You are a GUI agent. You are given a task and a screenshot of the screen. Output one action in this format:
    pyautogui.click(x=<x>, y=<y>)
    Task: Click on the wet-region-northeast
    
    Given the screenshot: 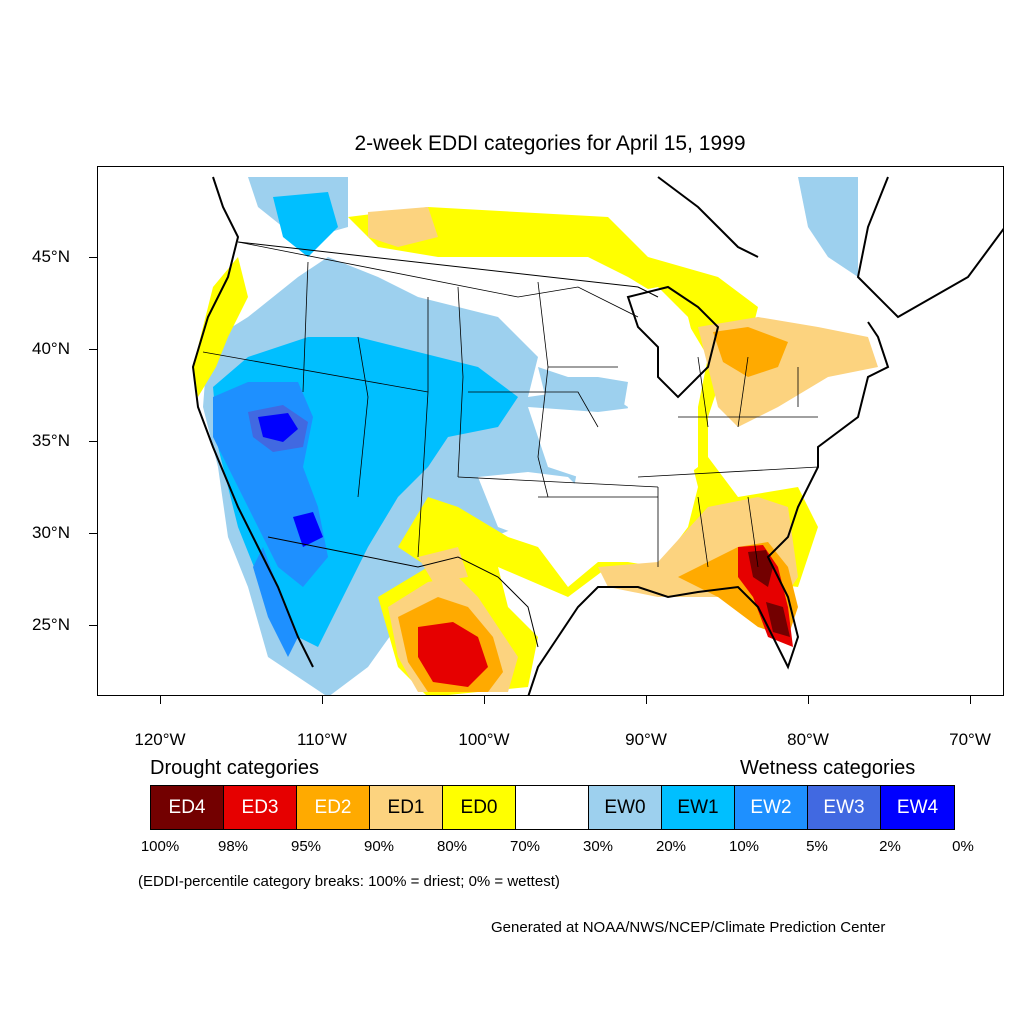 What is the action you would take?
    pyautogui.click(x=835, y=227)
    